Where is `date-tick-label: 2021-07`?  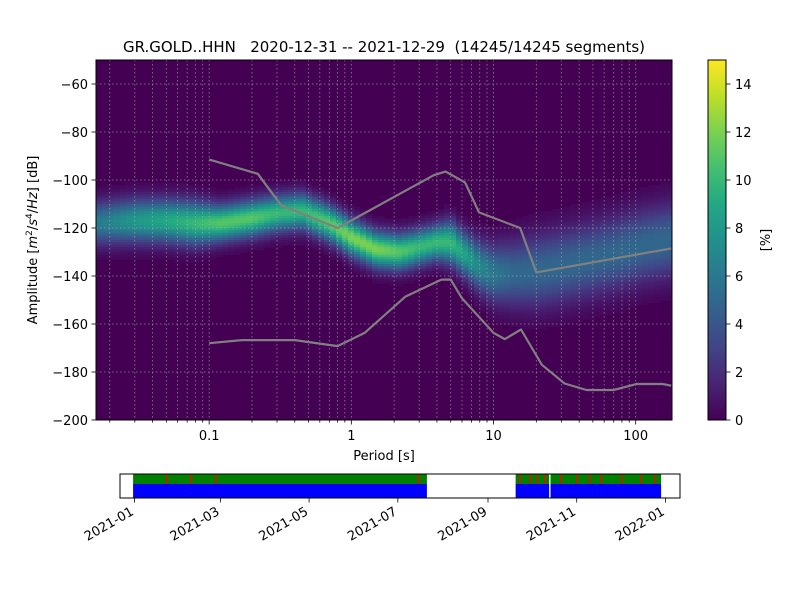 date-tick-label: 2021-07 is located at coordinates (372, 524).